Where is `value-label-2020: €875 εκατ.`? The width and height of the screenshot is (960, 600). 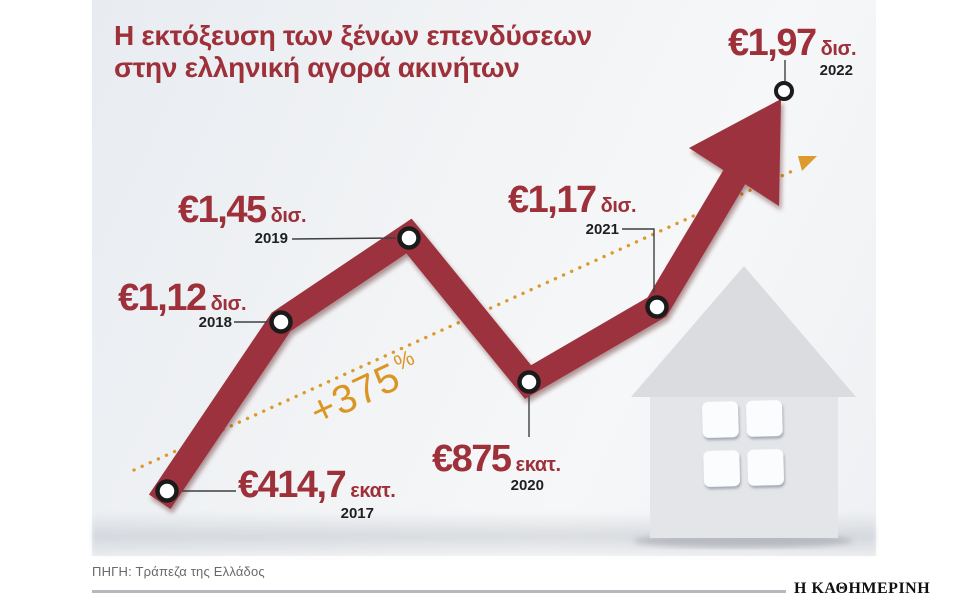 value-label-2020: €875 εκατ. is located at coordinates (496, 459).